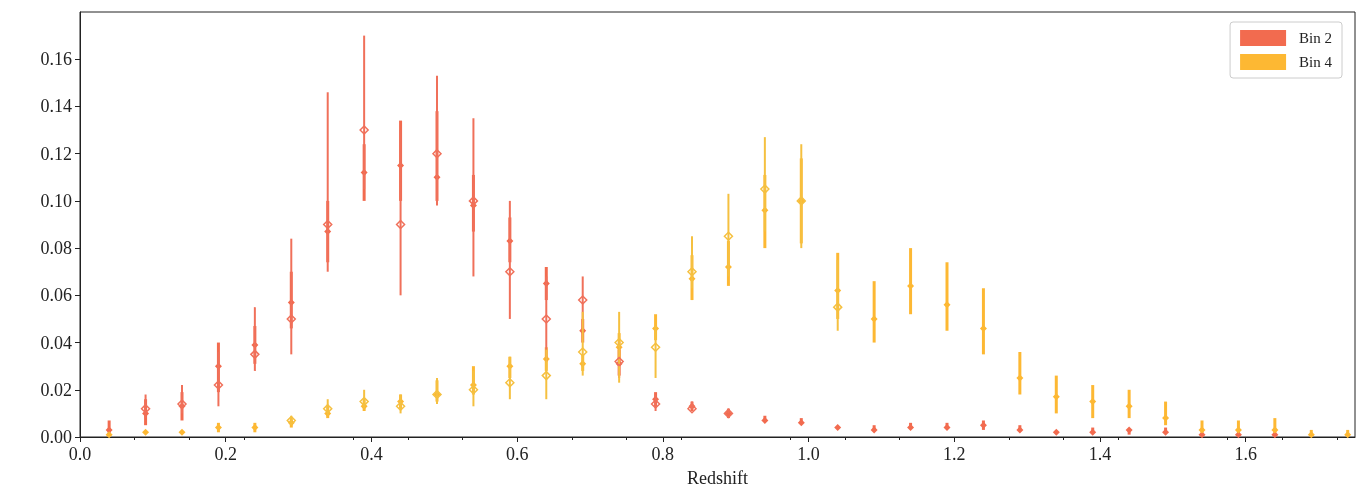 This screenshot has width=1356, height=500. What do you see at coordinates (1100, 454) in the screenshot?
I see `x-tick-label: 1.4` at bounding box center [1100, 454].